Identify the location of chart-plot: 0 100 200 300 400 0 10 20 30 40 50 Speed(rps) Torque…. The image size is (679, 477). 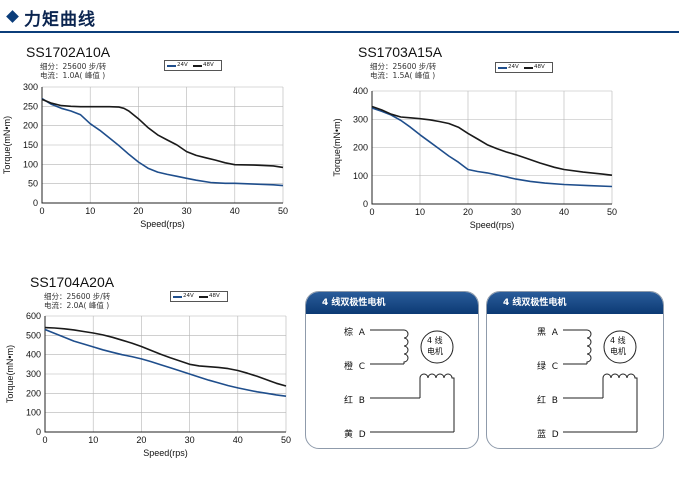
(474, 158).